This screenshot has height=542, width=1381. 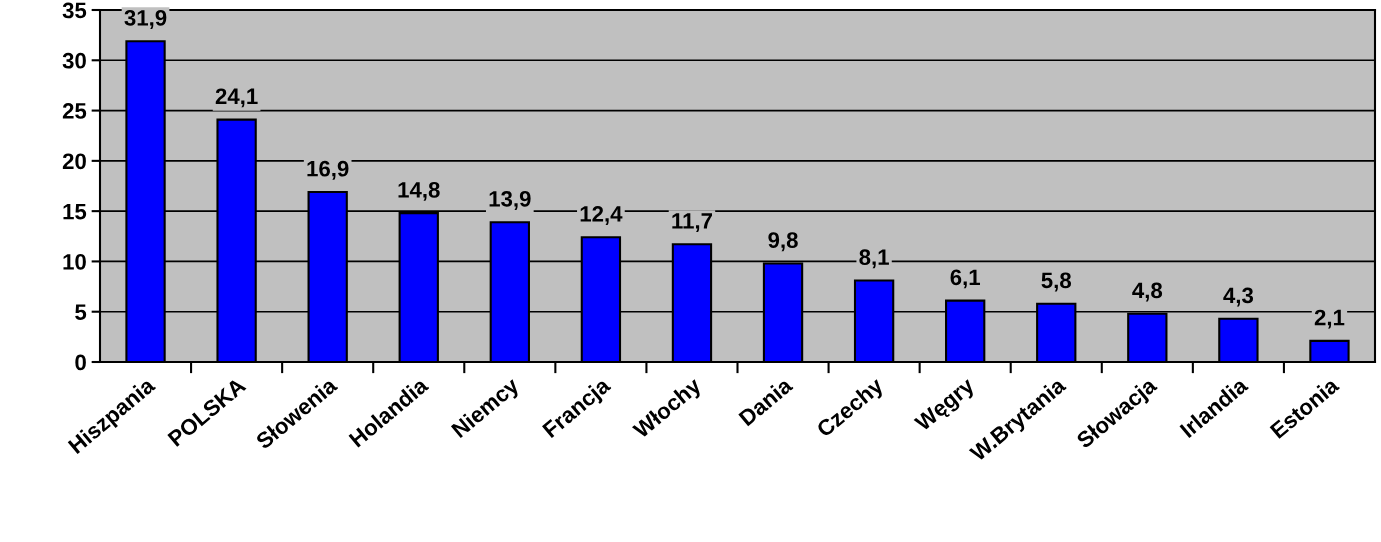 What do you see at coordinates (874, 259) in the screenshot?
I see `data-label: 8,1` at bounding box center [874, 259].